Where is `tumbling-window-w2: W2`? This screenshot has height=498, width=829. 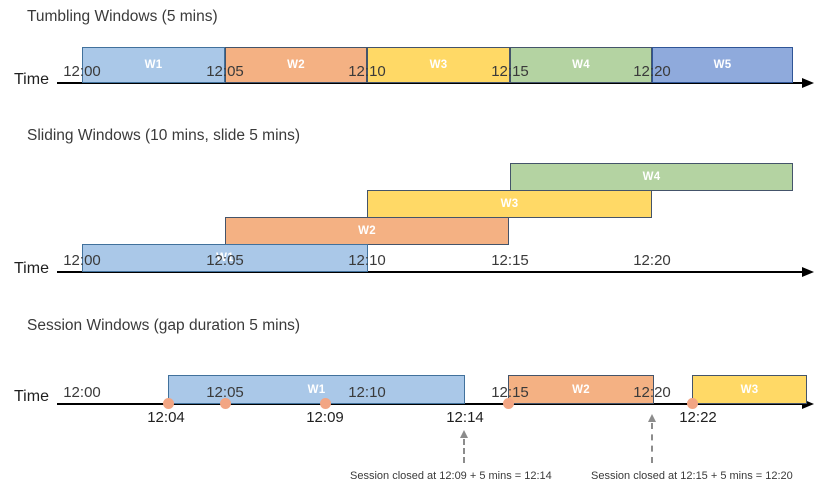 tumbling-window-w2: W2 is located at coordinates (296, 65).